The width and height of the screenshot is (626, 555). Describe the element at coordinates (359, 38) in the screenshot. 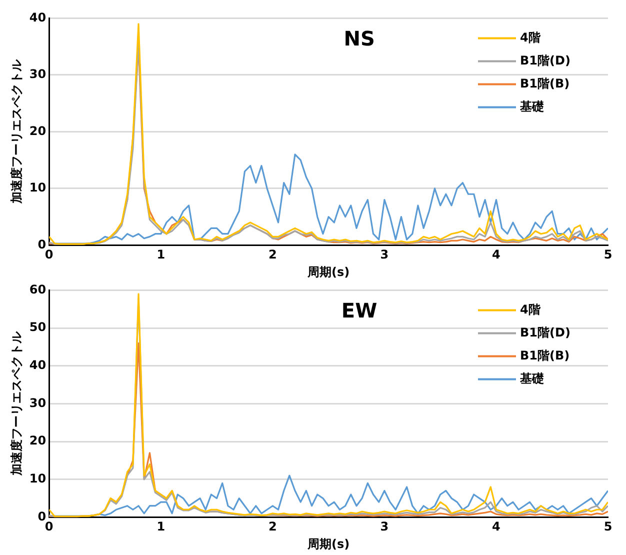

I see `text: NS` at that location.